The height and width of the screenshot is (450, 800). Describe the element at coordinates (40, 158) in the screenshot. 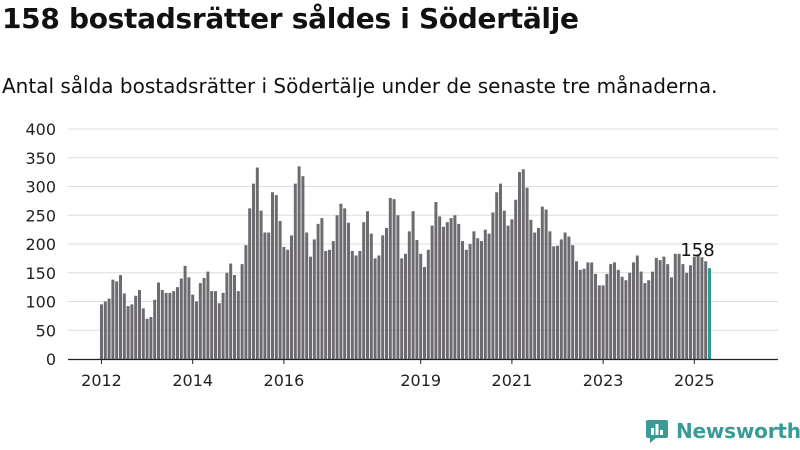

I see `y-tick-label: 350` at that location.